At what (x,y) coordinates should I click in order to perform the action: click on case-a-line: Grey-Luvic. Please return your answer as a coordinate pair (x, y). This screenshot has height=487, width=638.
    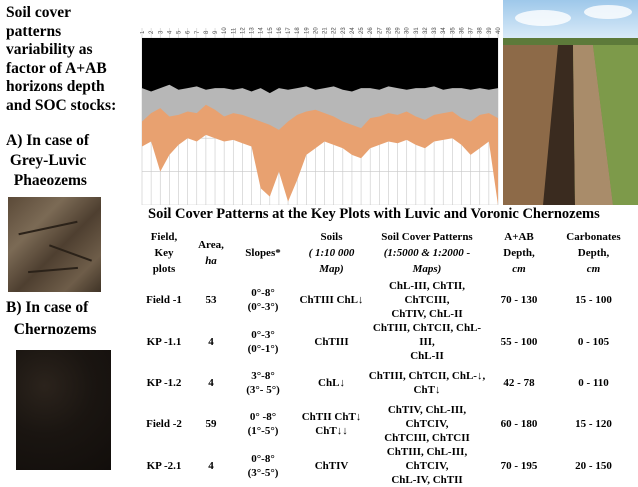
    Looking at the image, I should click on (46, 160).